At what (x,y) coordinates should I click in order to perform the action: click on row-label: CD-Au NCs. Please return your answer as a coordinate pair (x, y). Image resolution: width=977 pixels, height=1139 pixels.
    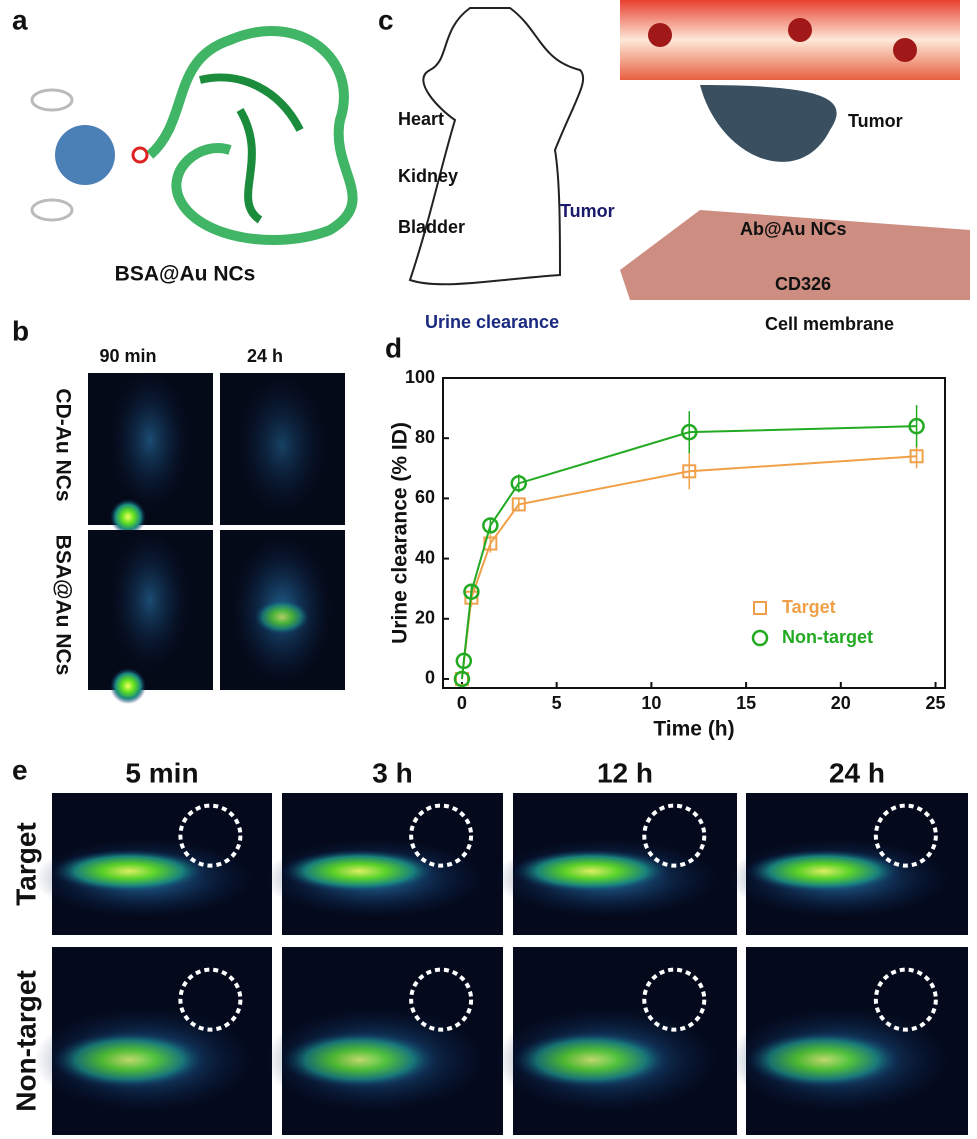
    Looking at the image, I should click on (62, 444).